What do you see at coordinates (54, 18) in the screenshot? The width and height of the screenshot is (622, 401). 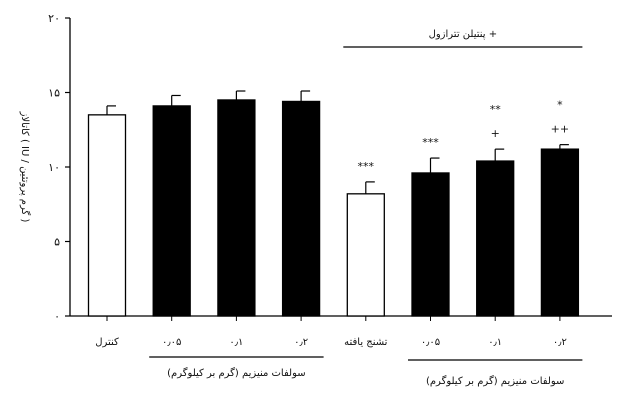 I see `y-tick-label: ۲۰` at bounding box center [54, 18].